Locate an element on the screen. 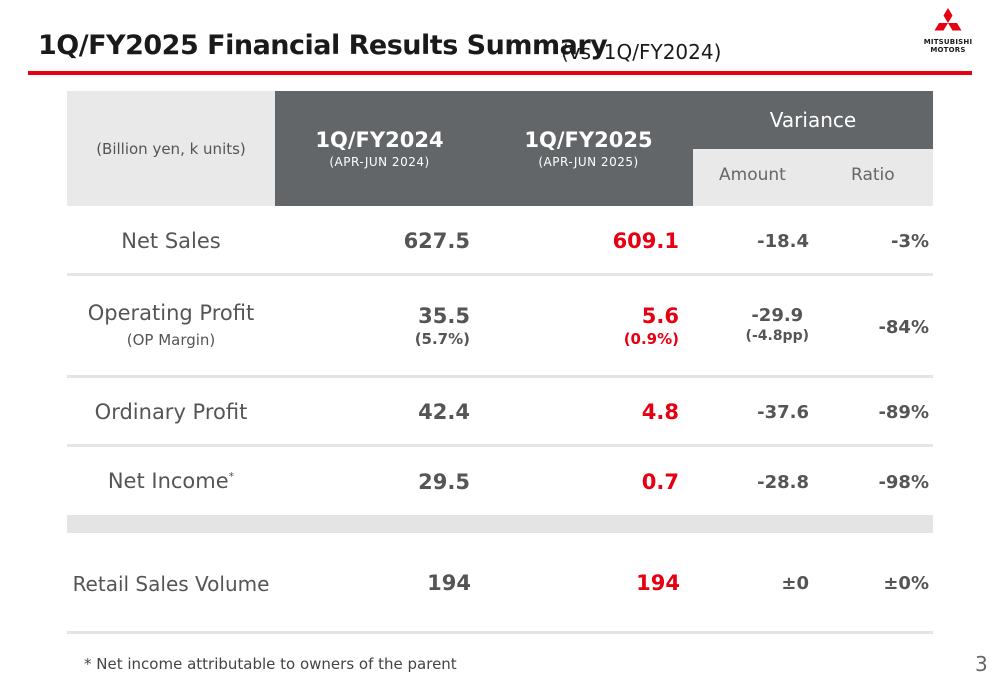  table-bottom-rule is located at coordinates (500, 632).